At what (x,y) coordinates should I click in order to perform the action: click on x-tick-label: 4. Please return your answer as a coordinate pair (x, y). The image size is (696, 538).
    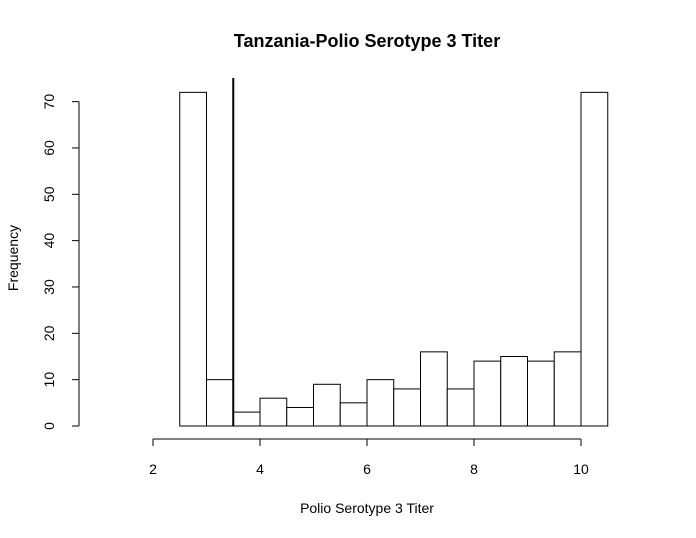
    Looking at the image, I should click on (260, 469).